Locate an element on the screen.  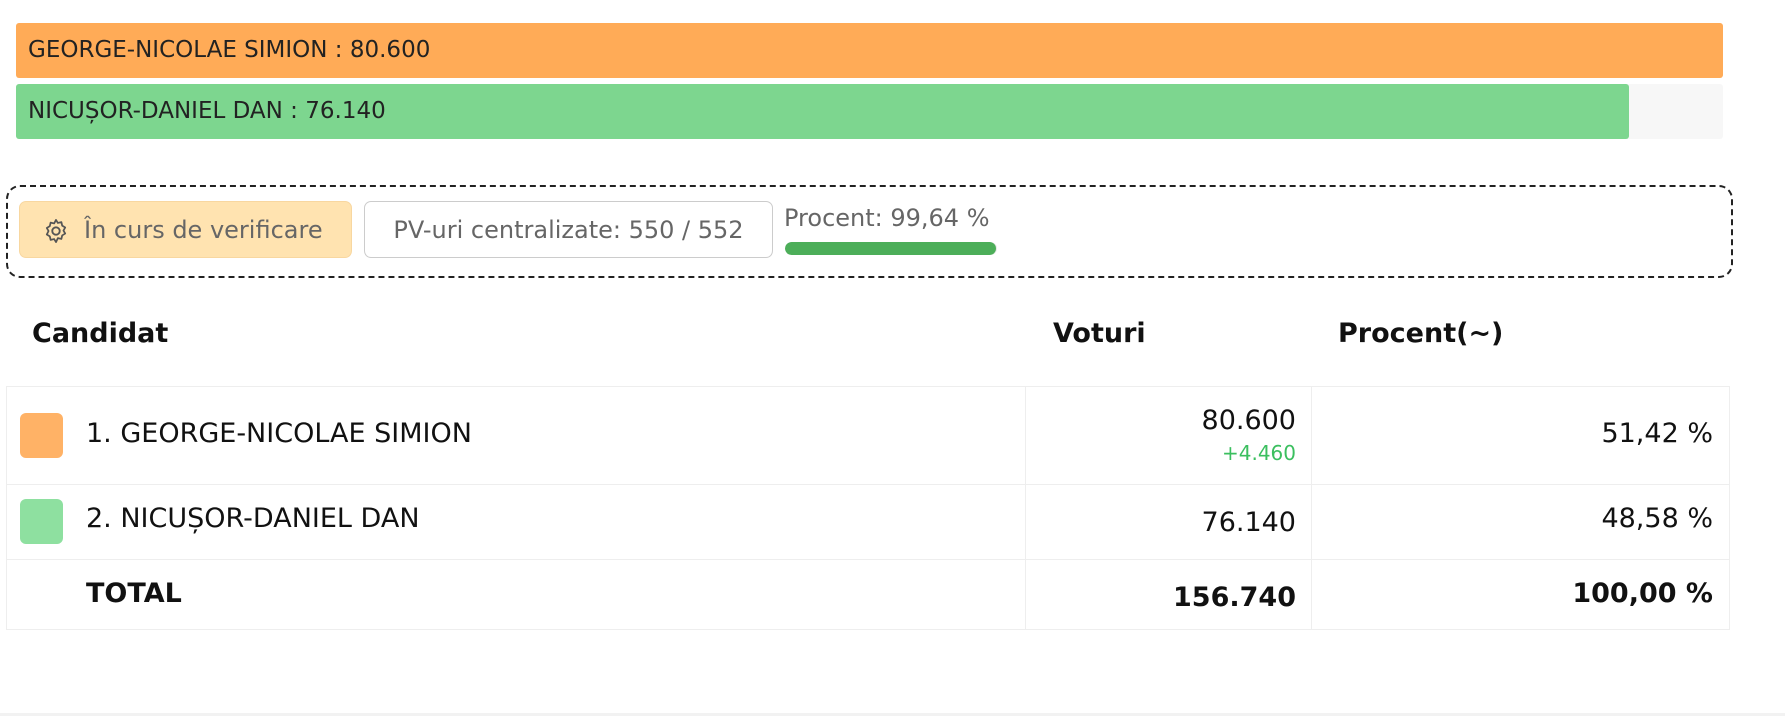
candidate-name: 2. NICUȘOR-DANIEL DAN is located at coordinates (253, 518).